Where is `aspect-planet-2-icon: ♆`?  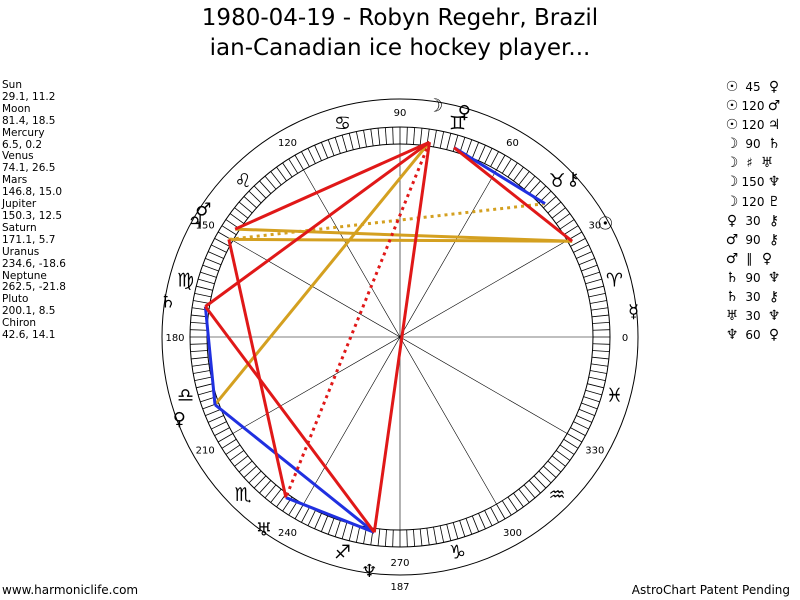
aspect-planet-2-icon: ♆ is located at coordinates (774, 182).